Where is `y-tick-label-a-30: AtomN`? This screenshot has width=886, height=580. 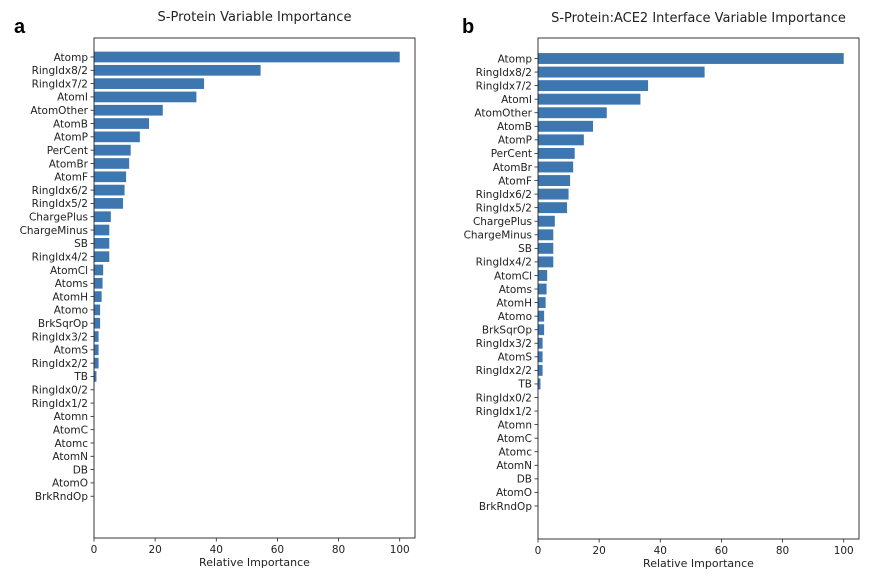 y-tick-label-a-30: AtomN is located at coordinates (70, 457).